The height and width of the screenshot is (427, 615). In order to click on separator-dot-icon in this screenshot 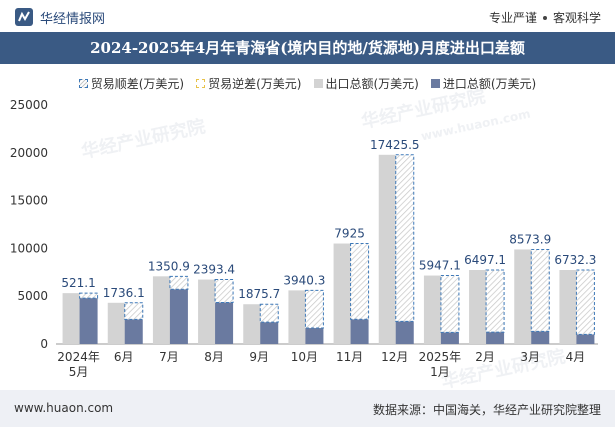, I will do `click(544, 17)`.